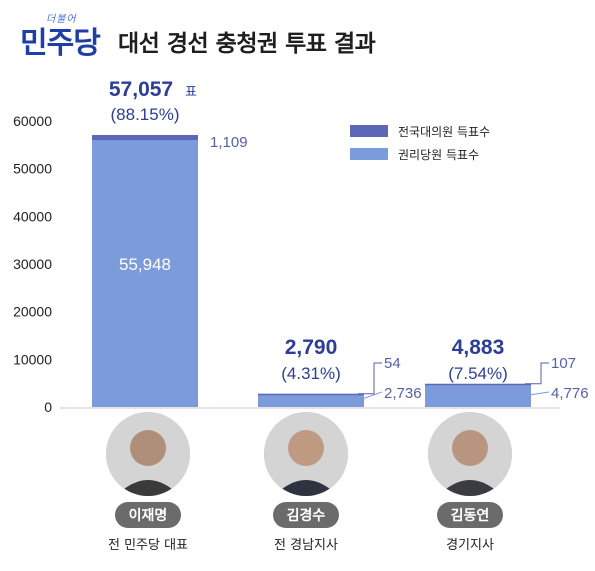 The height and width of the screenshot is (571, 595). Describe the element at coordinates (247, 44) in the screenshot. I see `page-title: 대선 경선 충청권 투표 결과` at that location.